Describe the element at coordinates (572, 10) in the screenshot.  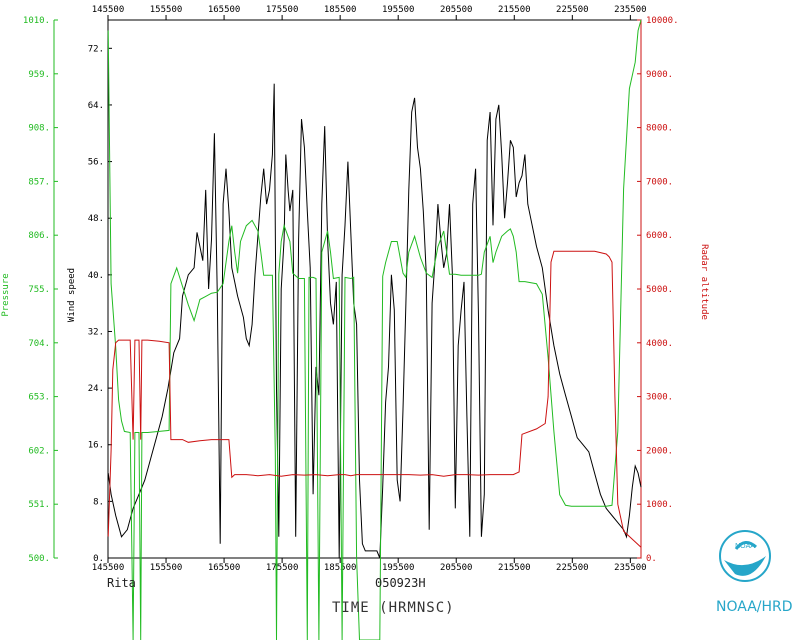
I see `x-tick-label-top: 225500` at that location.